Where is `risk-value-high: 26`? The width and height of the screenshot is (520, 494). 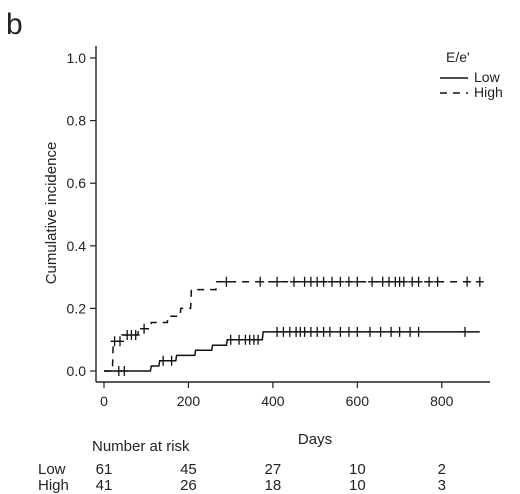
risk-value-high: 26 is located at coordinates (188, 485).